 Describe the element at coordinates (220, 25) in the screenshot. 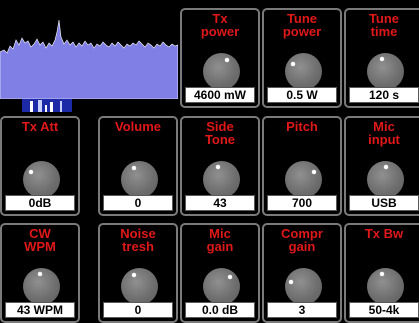

I see `control-label: Tx power` at that location.